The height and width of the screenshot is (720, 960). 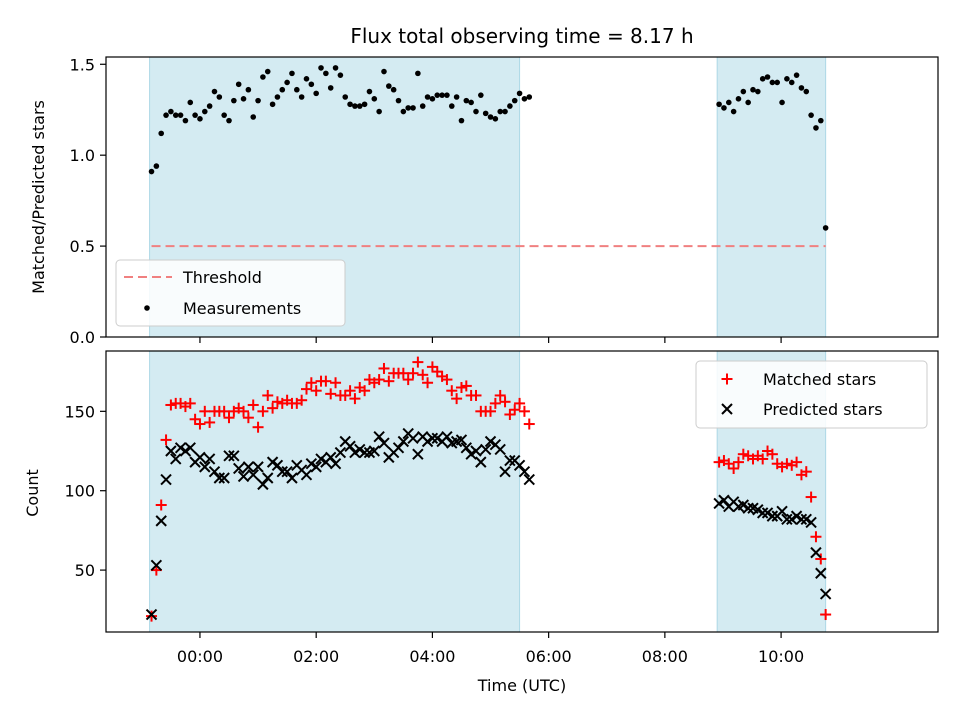 What do you see at coordinates (432, 656) in the screenshot?
I see `x-tick-label: 04:00` at bounding box center [432, 656].